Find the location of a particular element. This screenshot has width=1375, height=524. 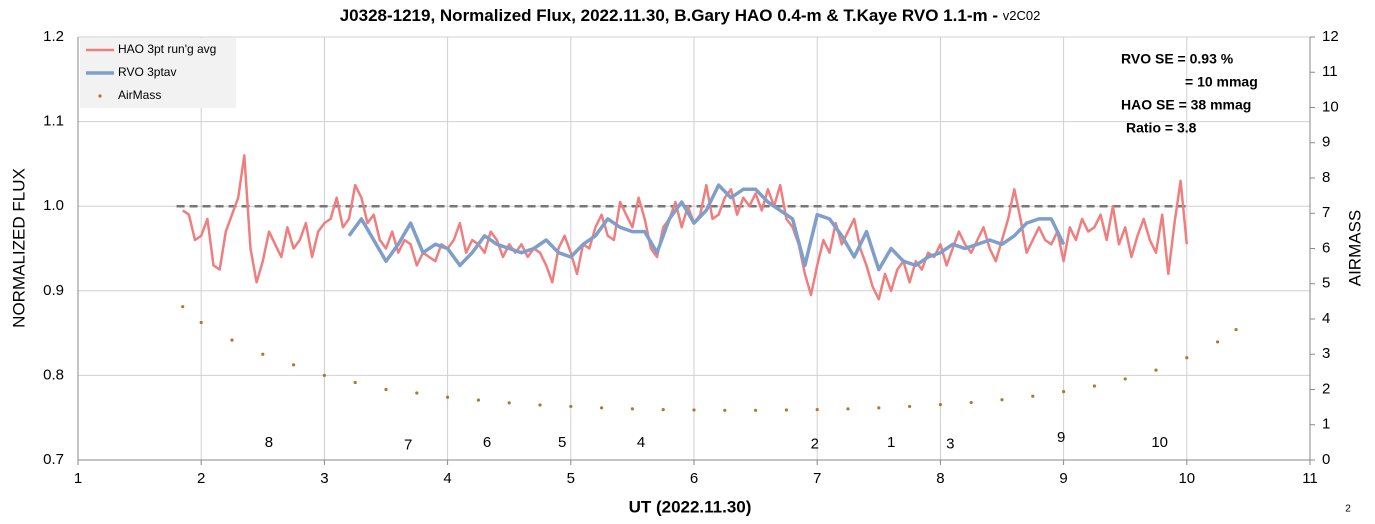

legend-label: AirMass is located at coordinates (139, 95).